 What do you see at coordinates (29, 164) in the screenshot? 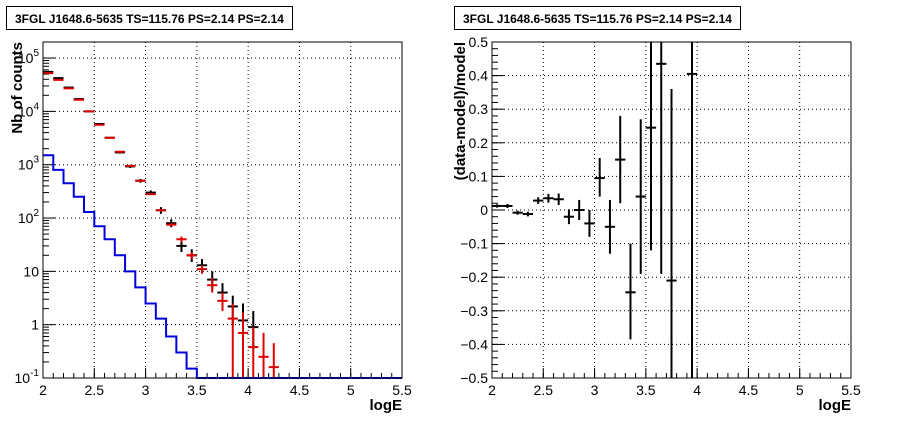
I see `y-tick-label: 10³` at bounding box center [29, 164].